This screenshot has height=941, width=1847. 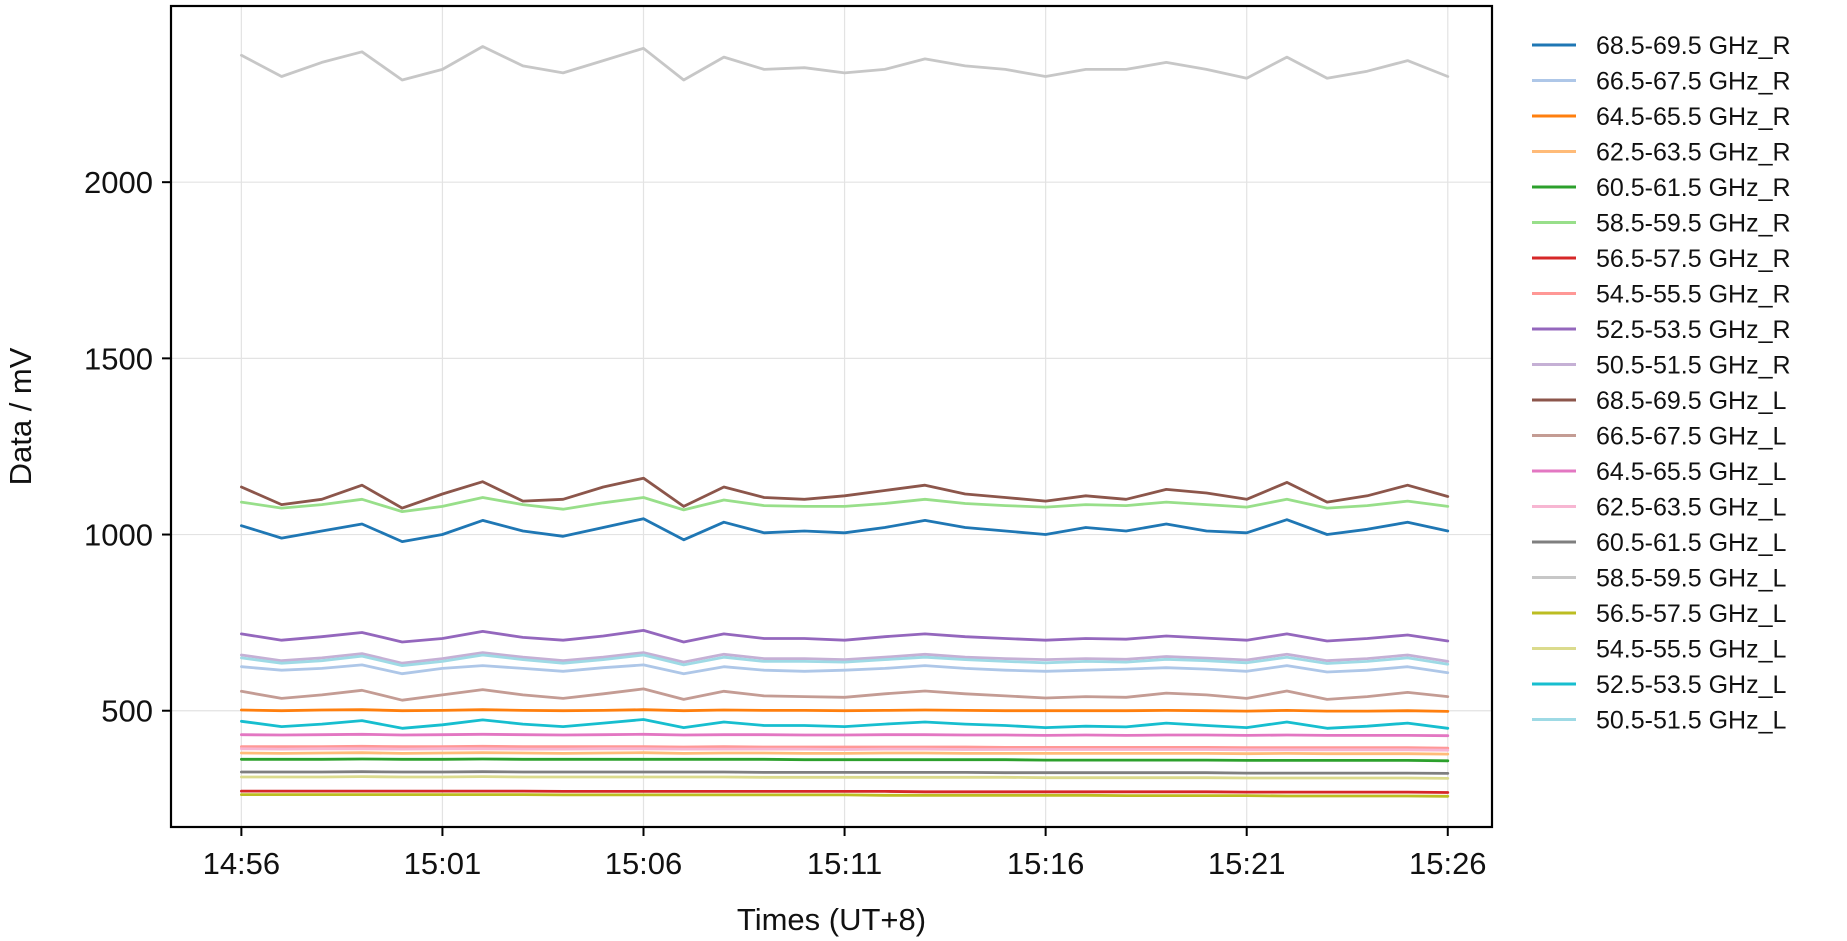 I want to click on x-axis-label: Times (UT+8), so click(x=831, y=919).